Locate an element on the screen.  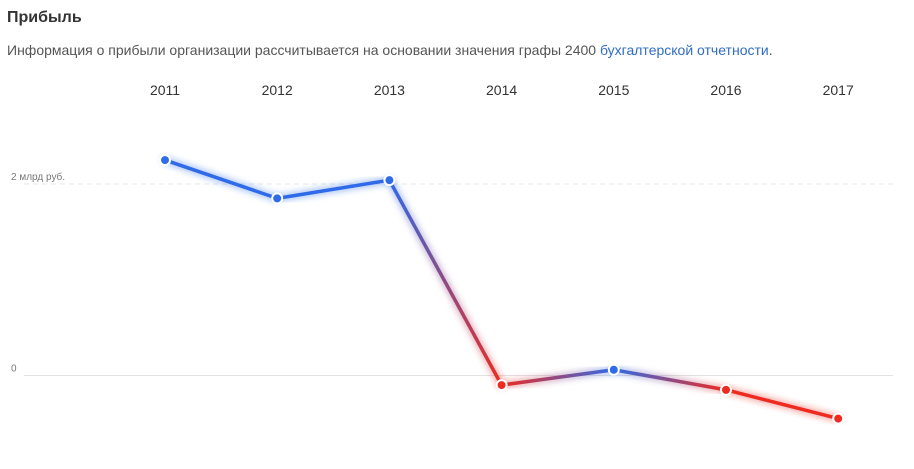
line-segment-2013-2014 is located at coordinates (445, 282).